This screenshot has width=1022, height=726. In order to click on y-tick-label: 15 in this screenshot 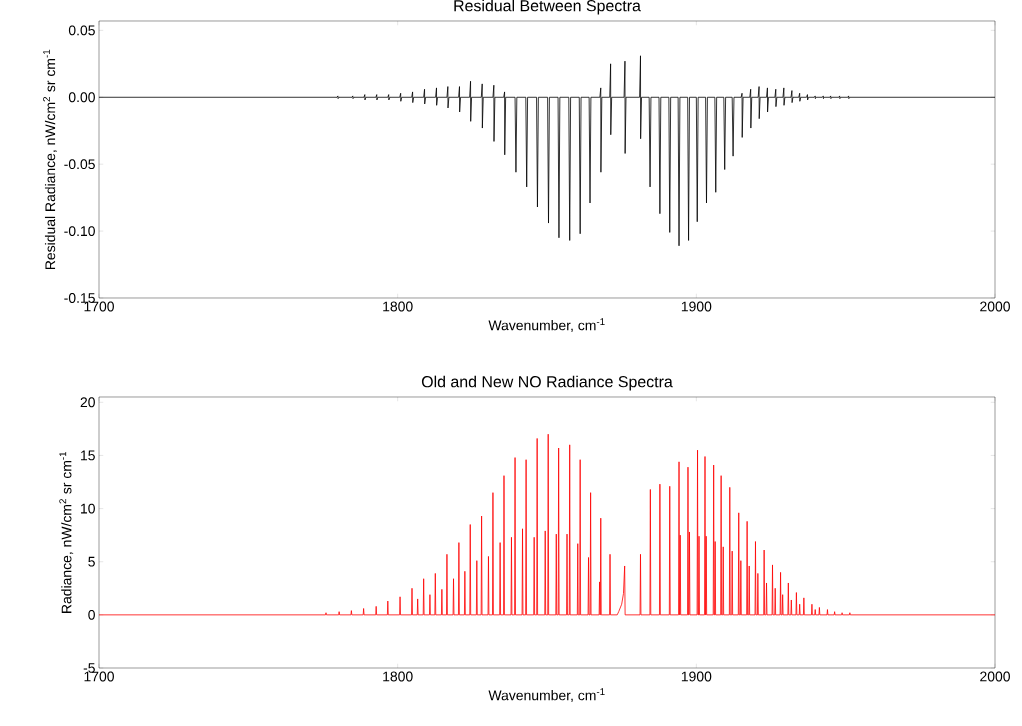, I will do `click(88, 455)`.